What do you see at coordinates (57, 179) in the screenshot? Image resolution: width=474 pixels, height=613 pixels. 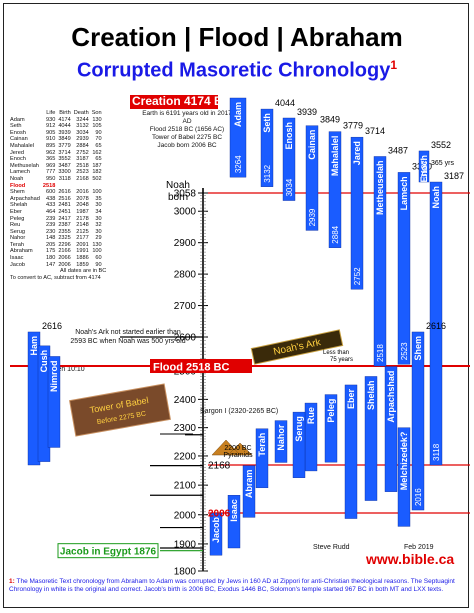 I see `table-row: Noah 950 3118 2168 502` at bounding box center [57, 179].